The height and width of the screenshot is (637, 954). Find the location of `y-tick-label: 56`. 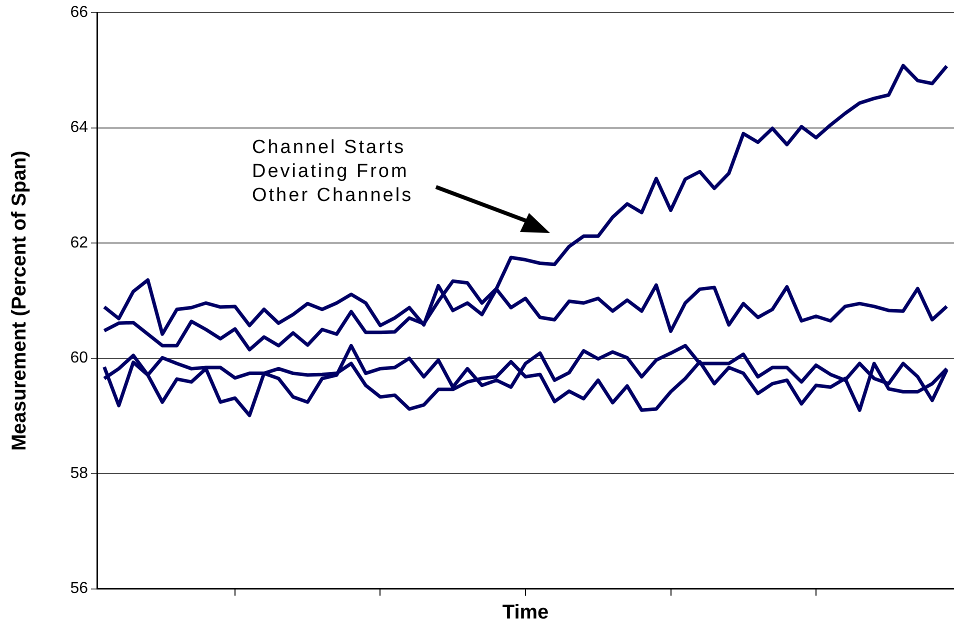

y-tick-label: 56 is located at coordinates (79, 589).